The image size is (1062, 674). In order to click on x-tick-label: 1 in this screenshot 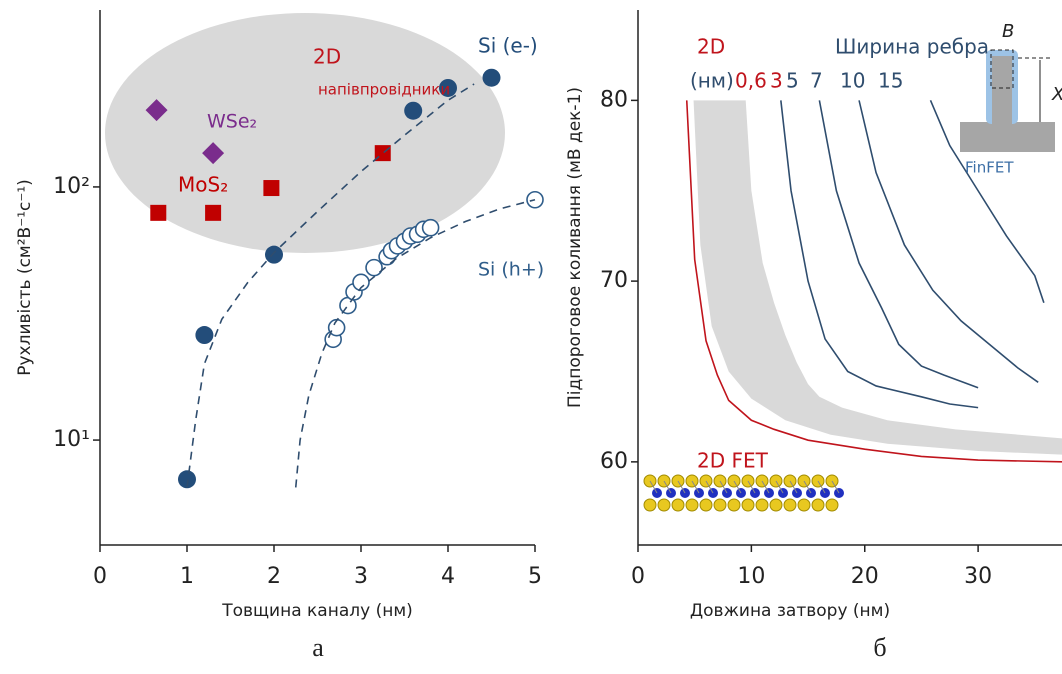, I will do `click(187, 576)`.